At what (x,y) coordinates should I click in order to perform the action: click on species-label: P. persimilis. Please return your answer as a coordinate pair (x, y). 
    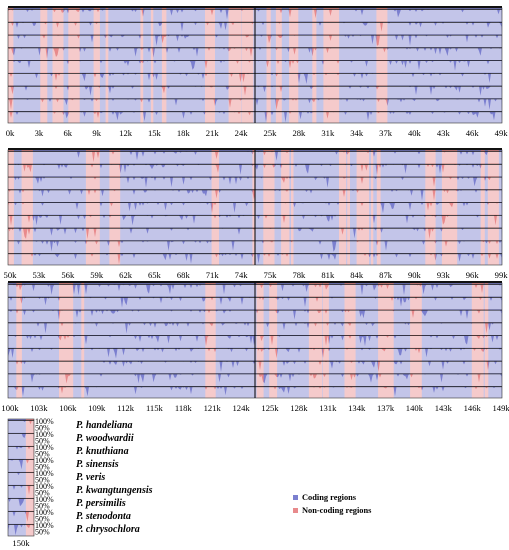
    Looking at the image, I should click on (101, 503).